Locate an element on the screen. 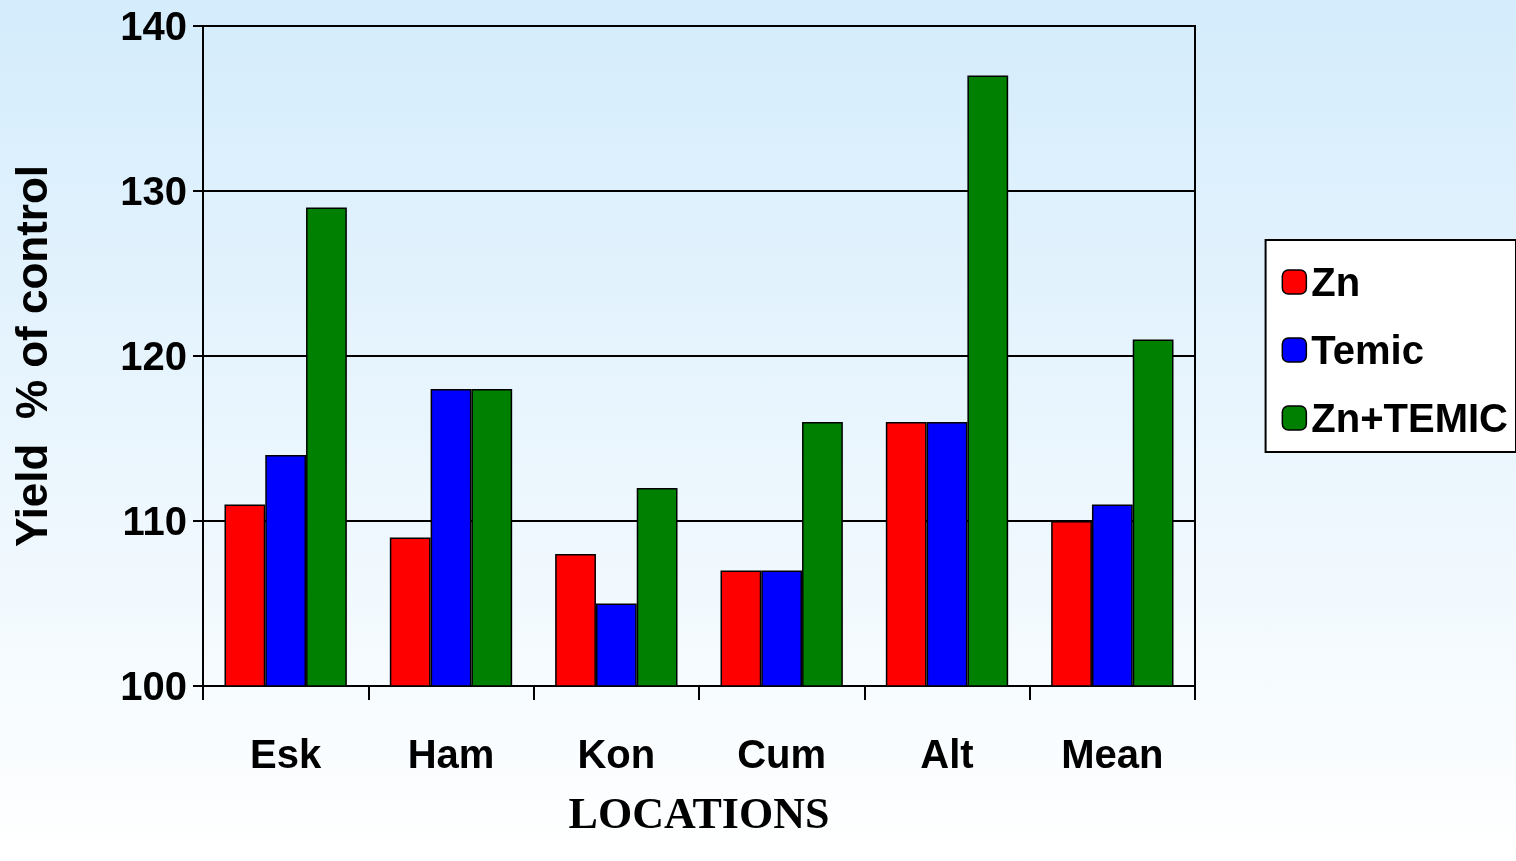  y-tick-label: 110 is located at coordinates (154, 521).